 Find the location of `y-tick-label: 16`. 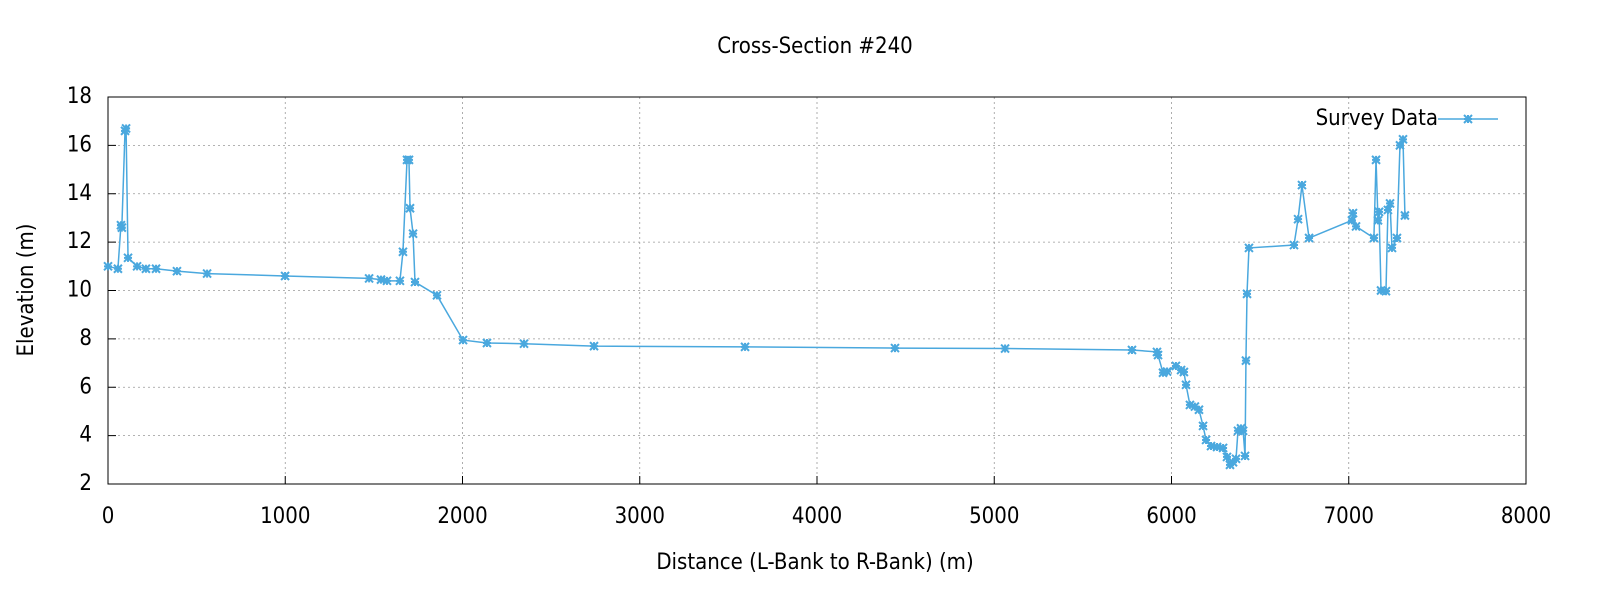

y-tick-label: 16 is located at coordinates (79, 144).